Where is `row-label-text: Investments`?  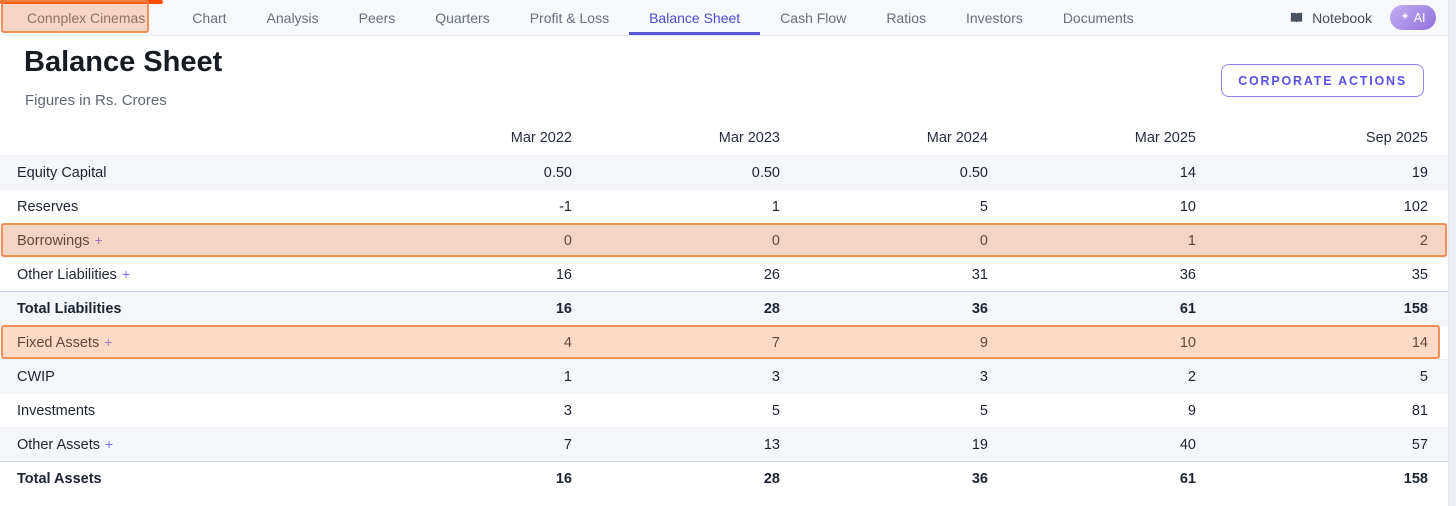 row-label-text: Investments is located at coordinates (56, 410).